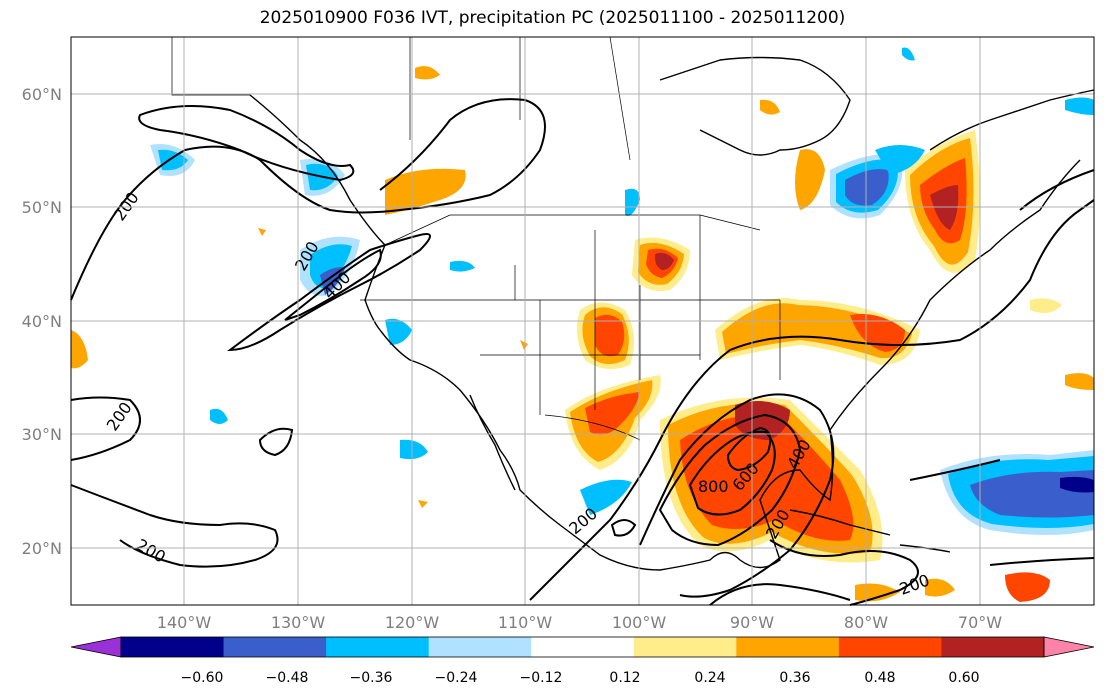  Describe the element at coordinates (371, 678) in the screenshot. I see `colorbar-tick-label: −0.36` at that location.